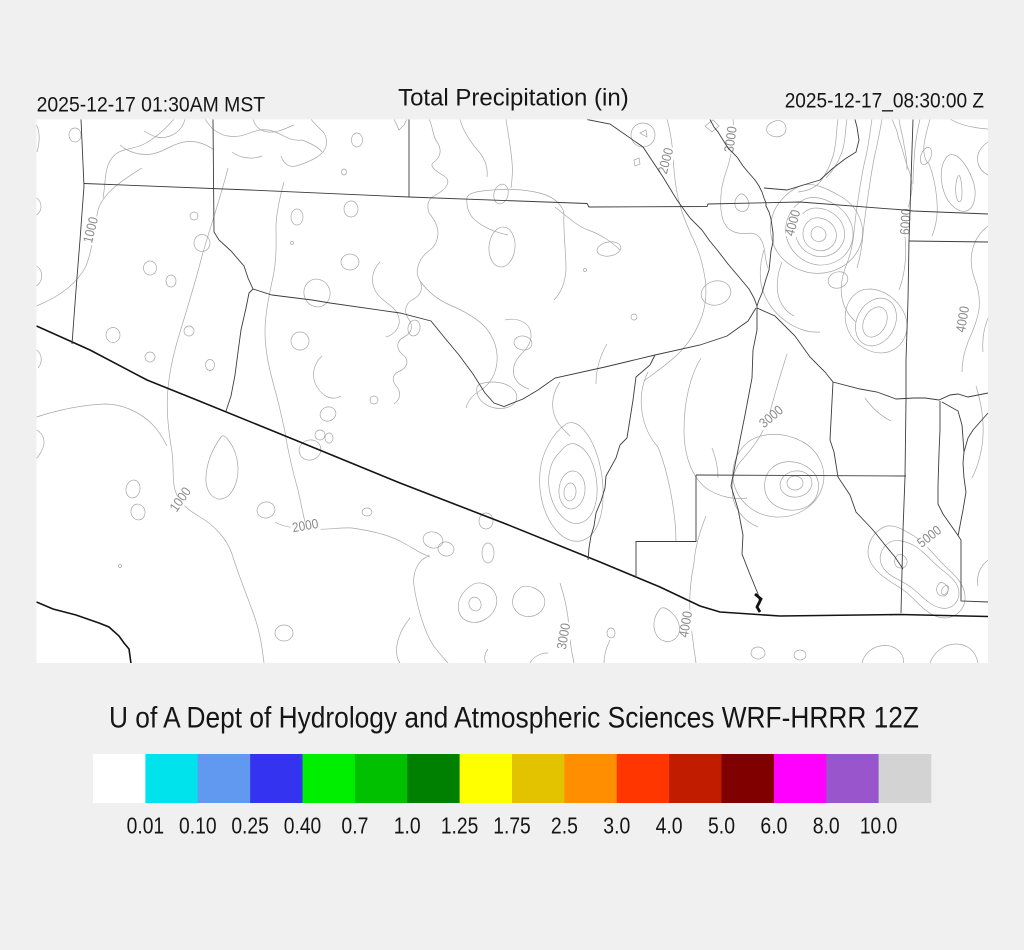  I want to click on svg-text: 5.0, so click(721, 825).